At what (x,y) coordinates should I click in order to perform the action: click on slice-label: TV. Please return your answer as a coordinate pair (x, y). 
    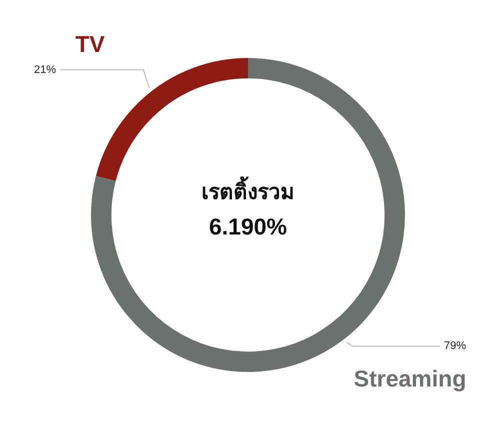
    Looking at the image, I should click on (90, 44).